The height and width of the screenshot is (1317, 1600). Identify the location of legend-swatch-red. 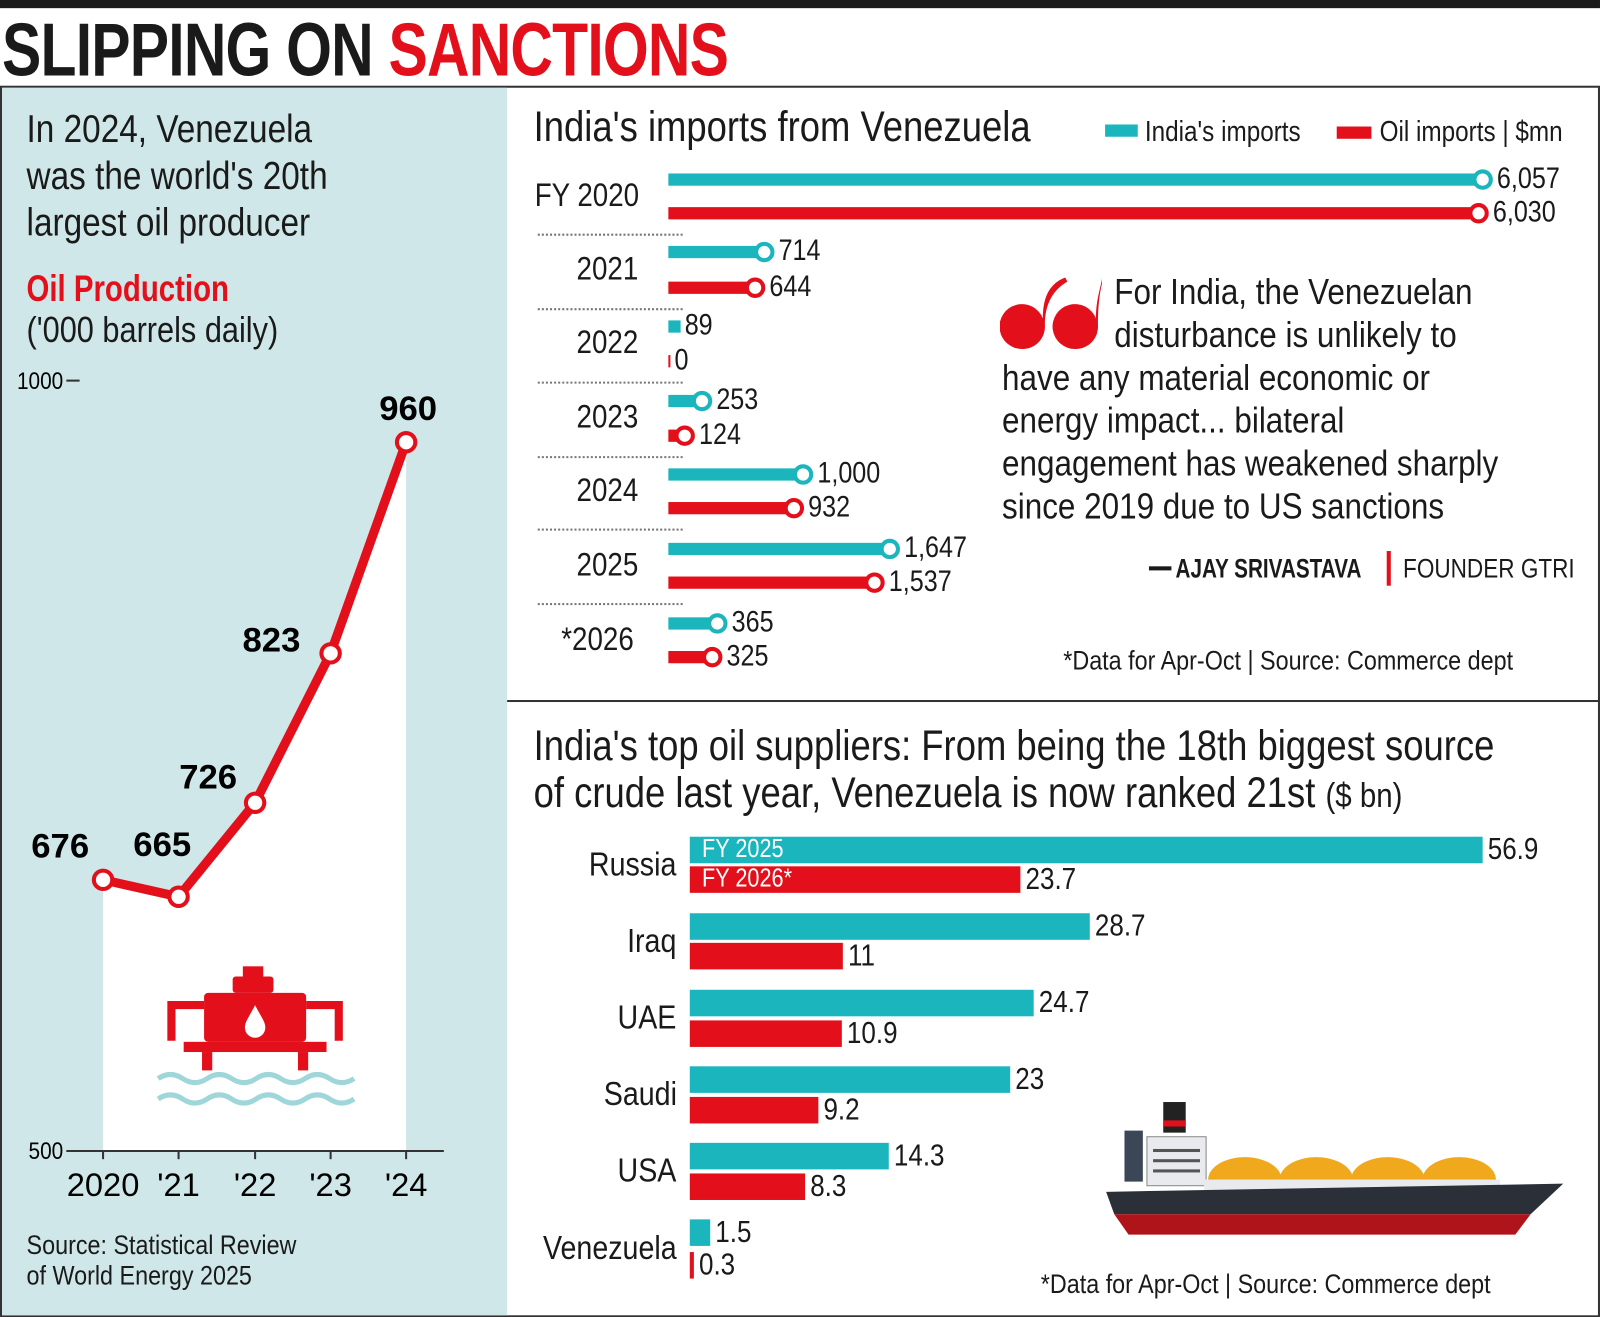
(1354, 132).